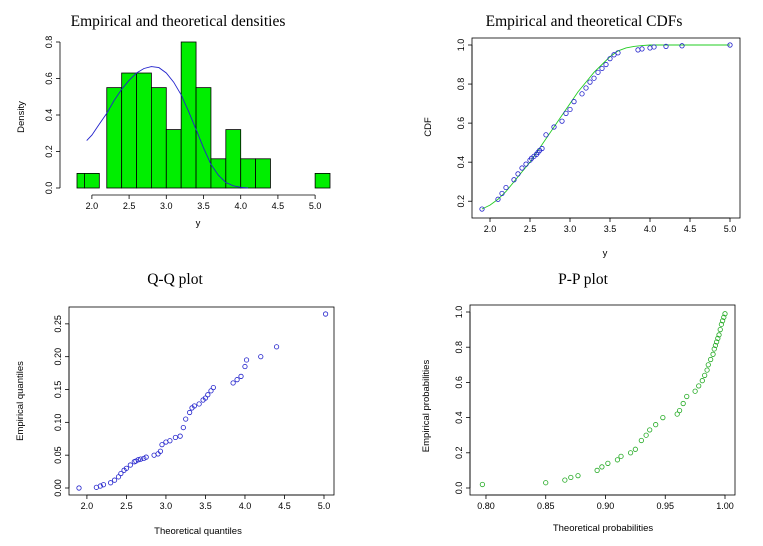  What do you see at coordinates (461, 45) in the screenshot?
I see `cdf-y-tick-label: 1.0` at bounding box center [461, 45].